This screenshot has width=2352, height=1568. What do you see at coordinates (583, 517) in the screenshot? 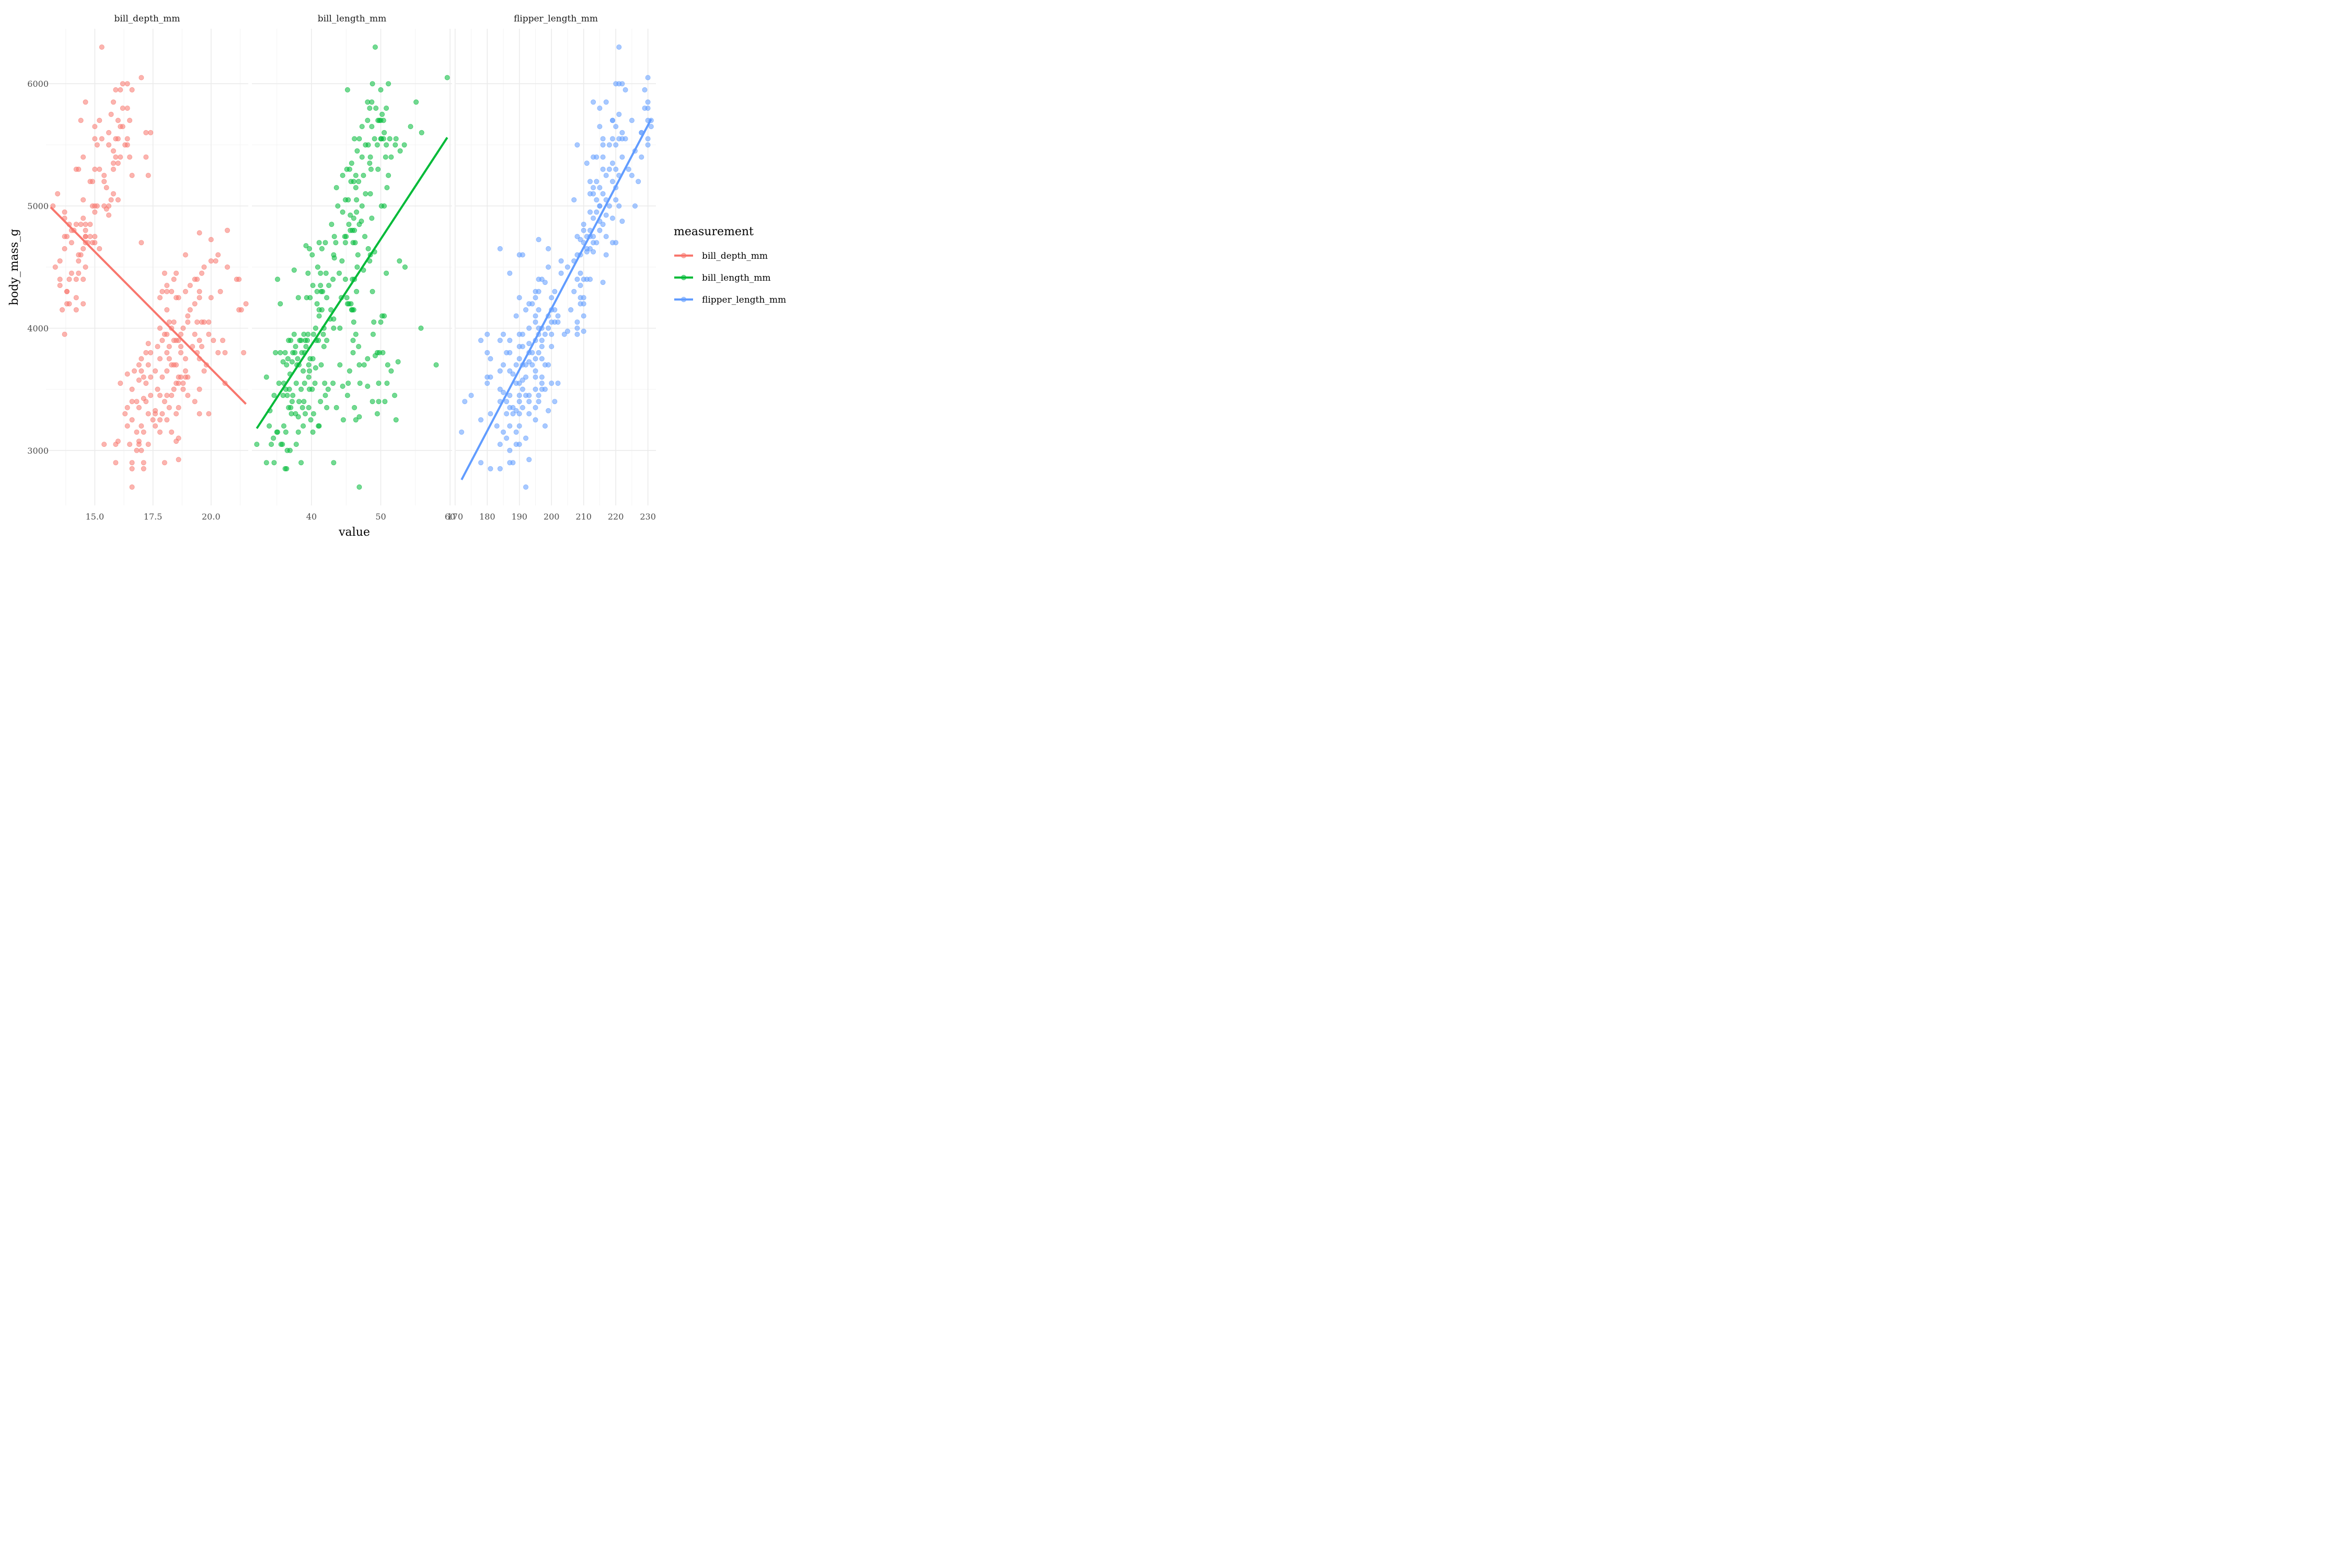
I see `x-tick-label: 210` at bounding box center [583, 517].